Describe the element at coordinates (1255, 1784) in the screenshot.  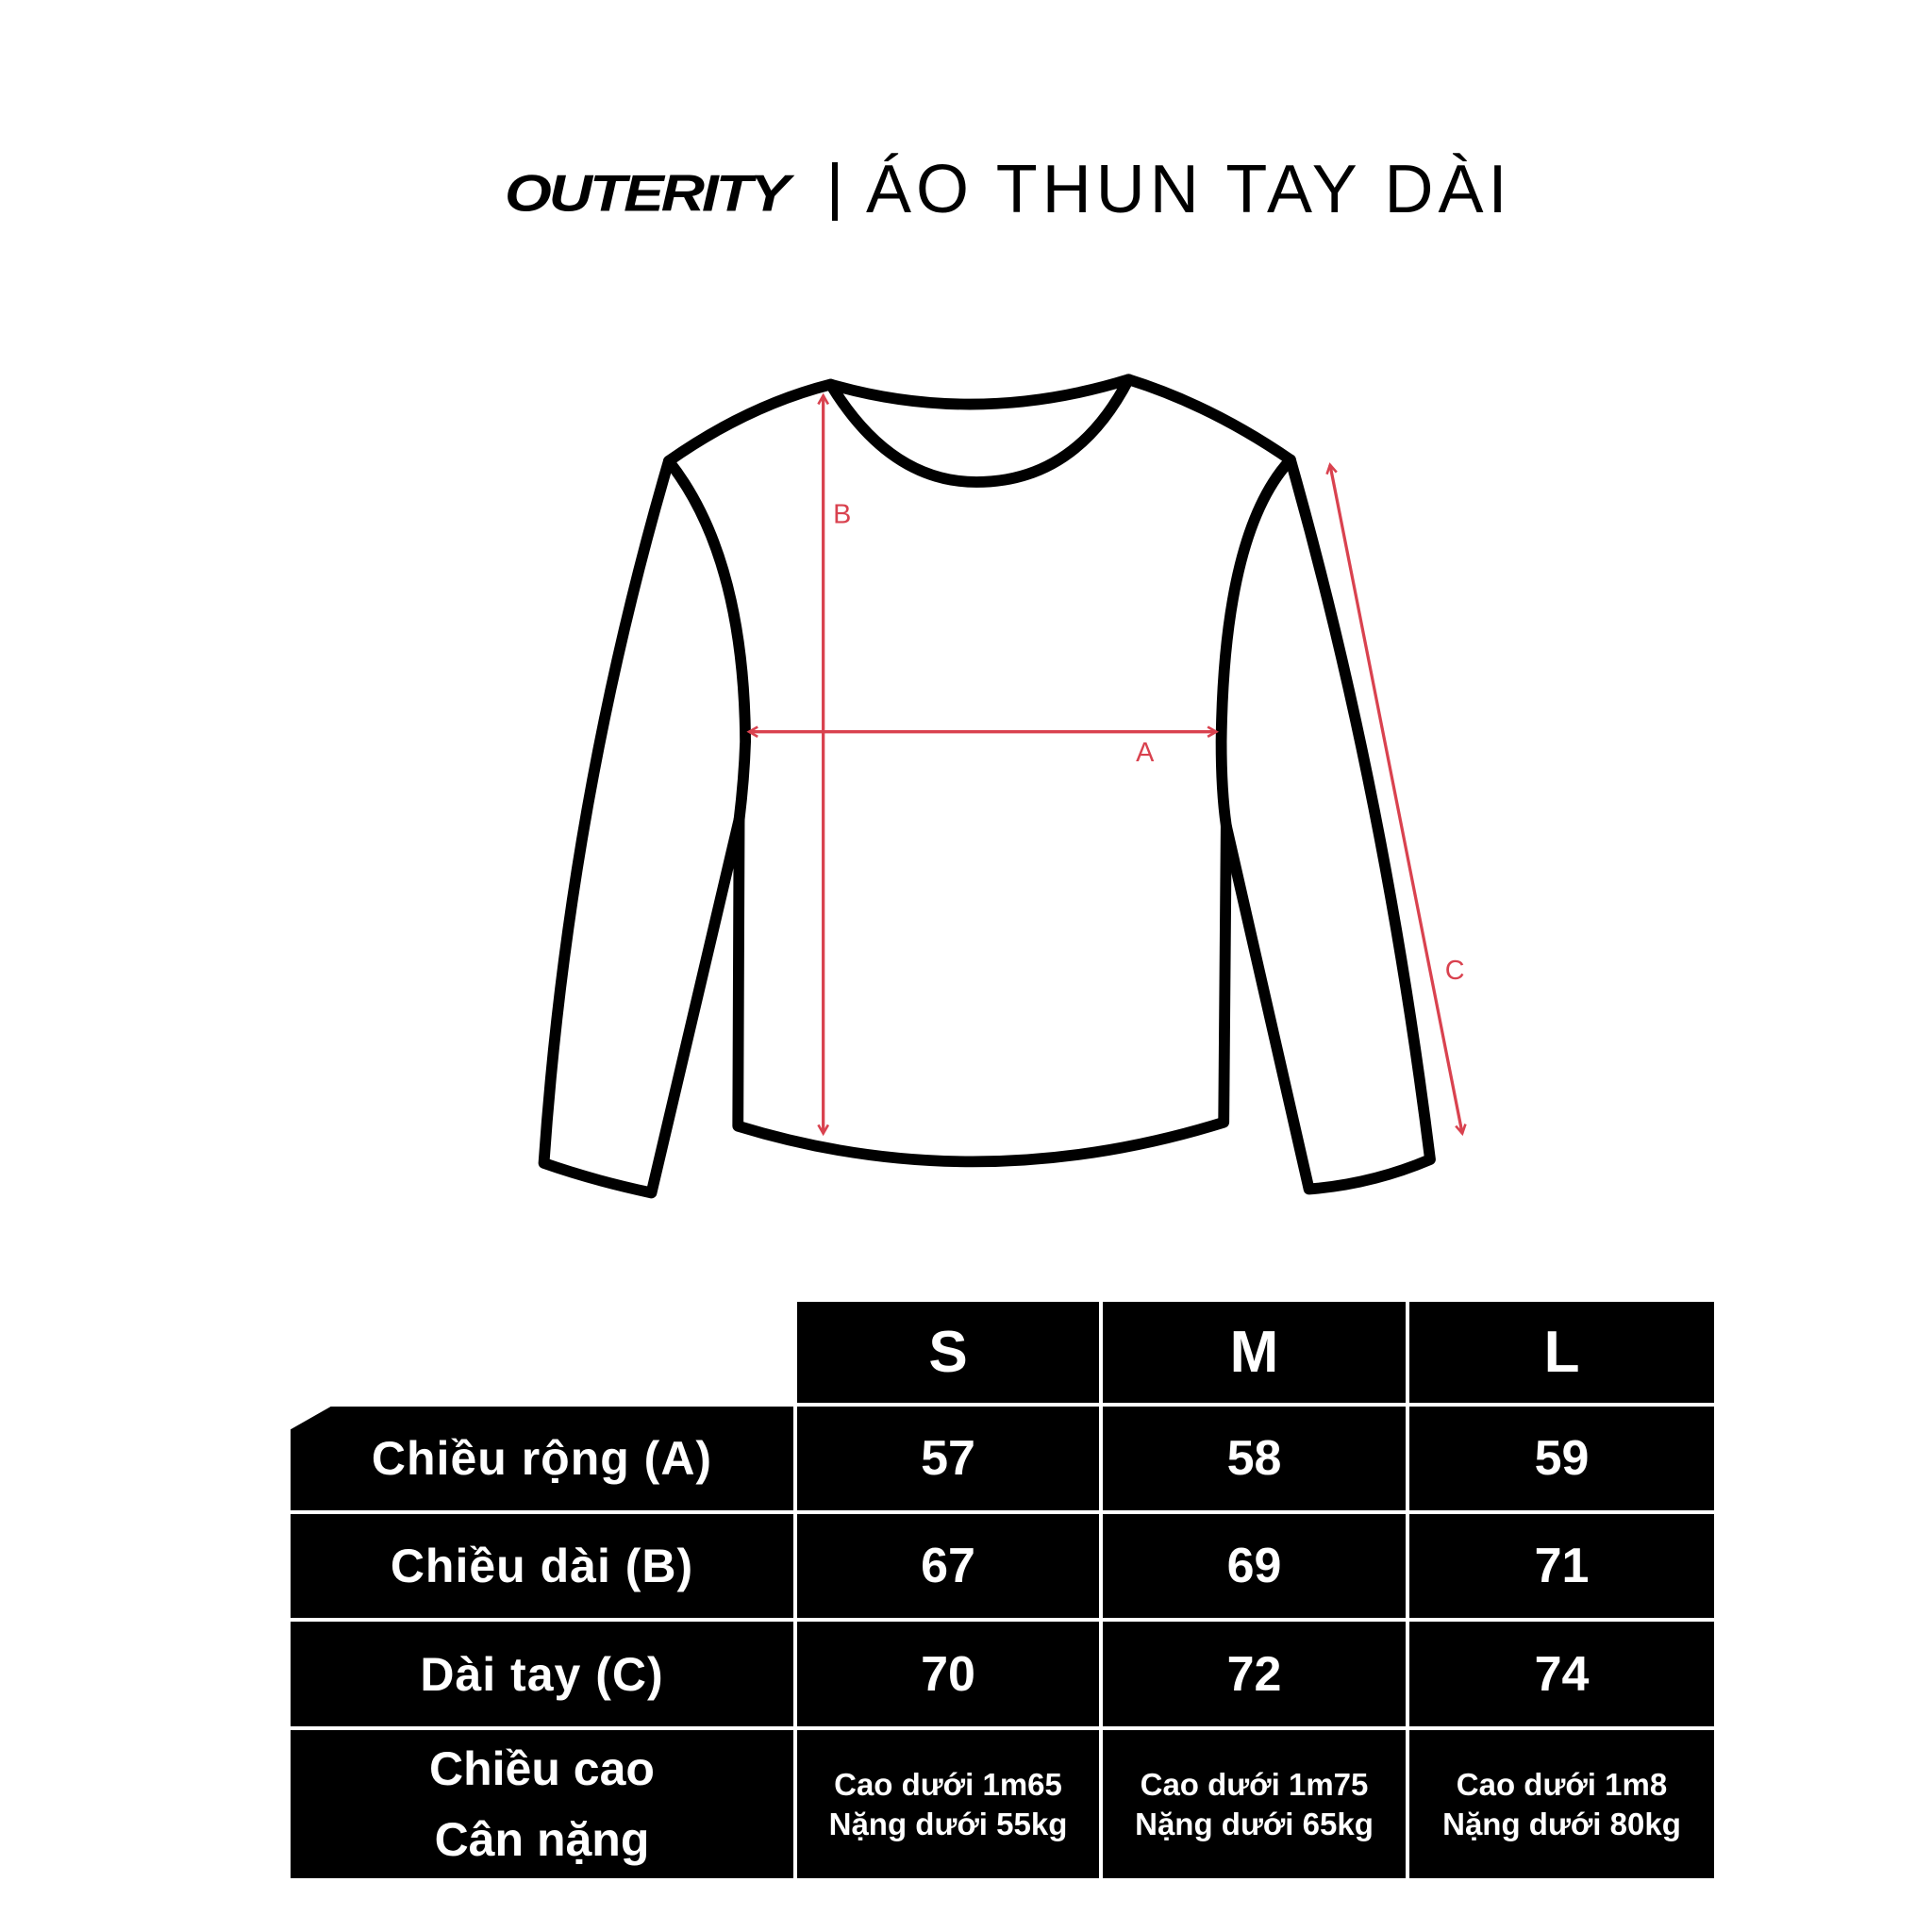
I see `fit-m-height: Cao dưới 1m75` at that location.